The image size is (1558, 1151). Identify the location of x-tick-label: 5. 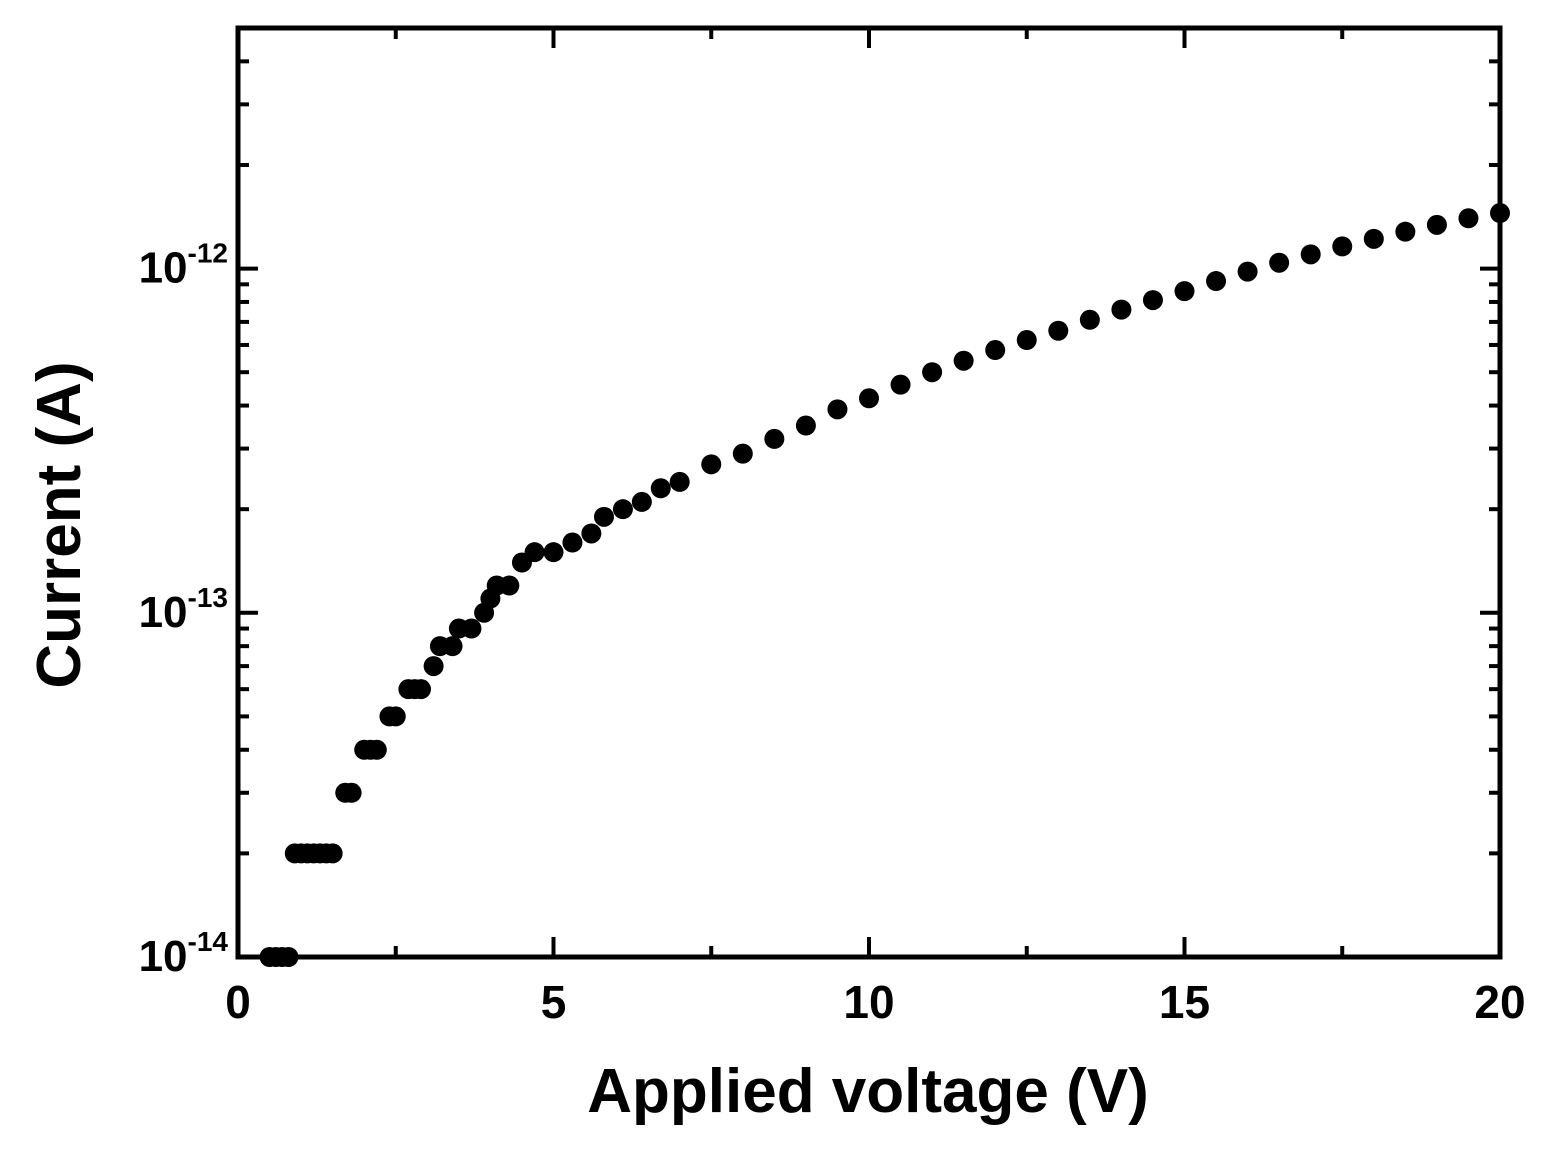
(554, 1002).